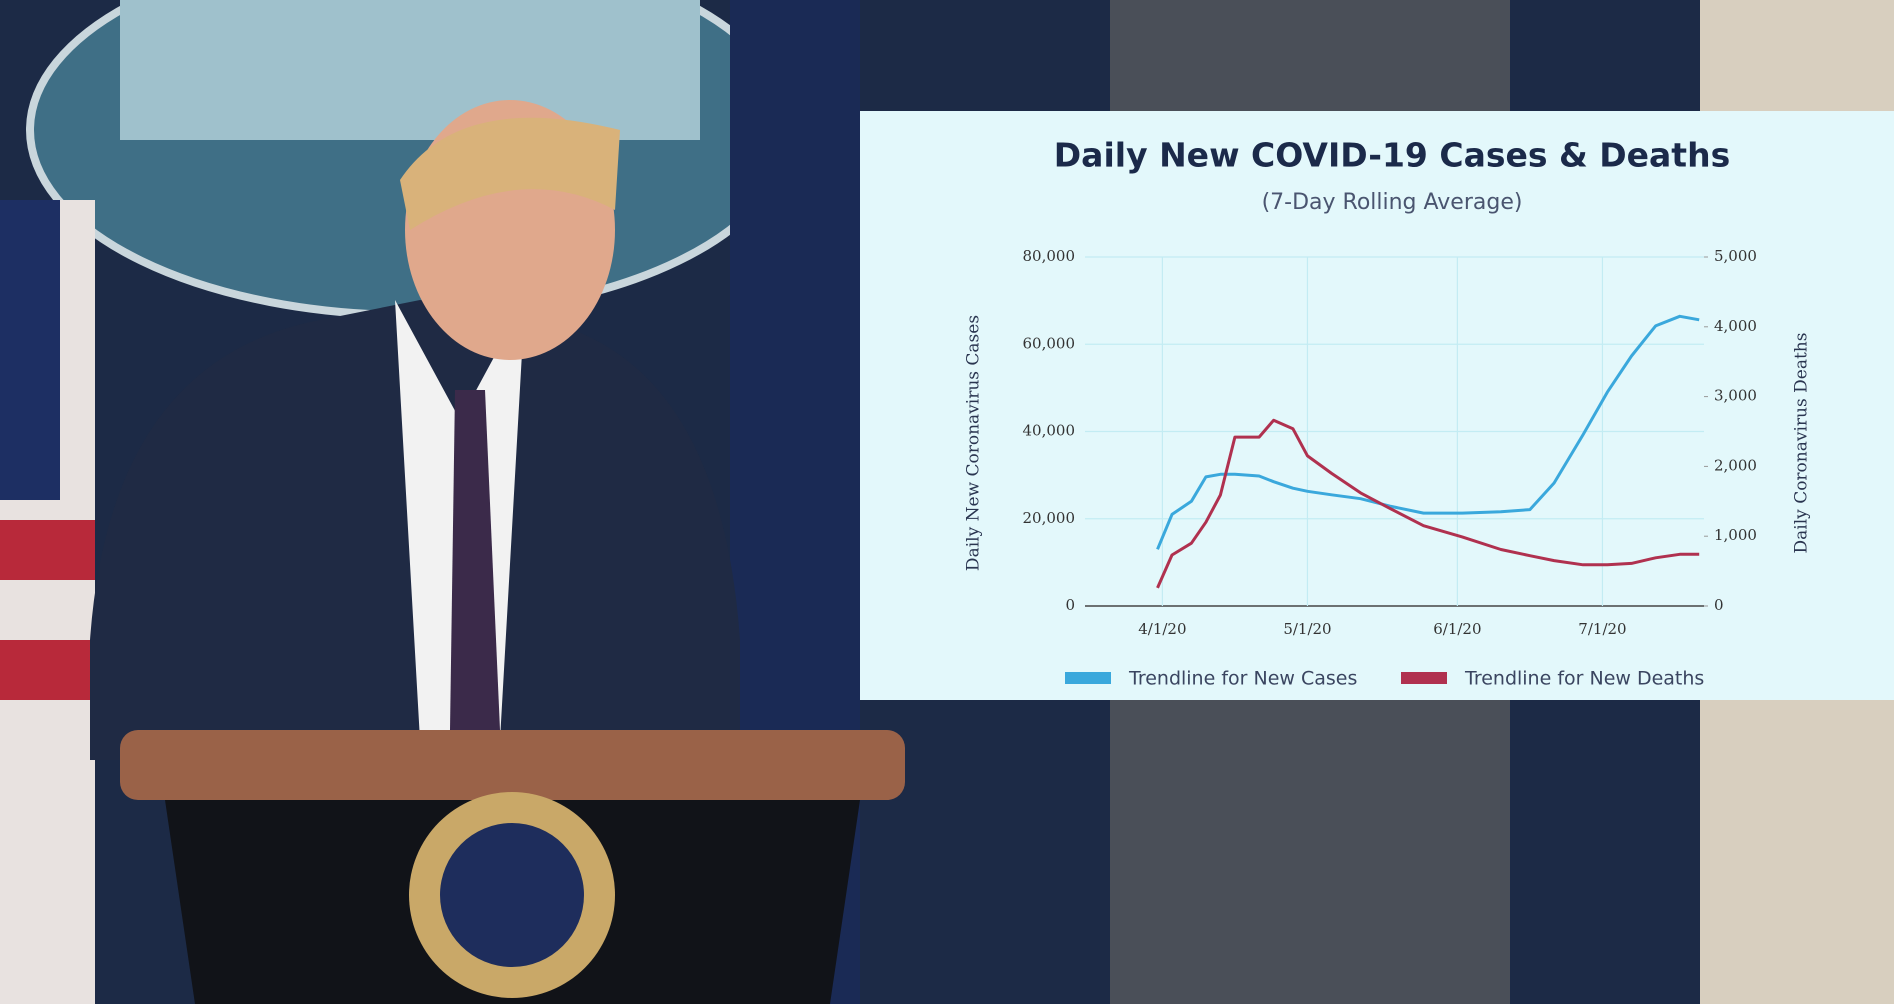 The height and width of the screenshot is (1004, 1894). I want to click on y2-tick-label: 5,000, so click(1735, 256).